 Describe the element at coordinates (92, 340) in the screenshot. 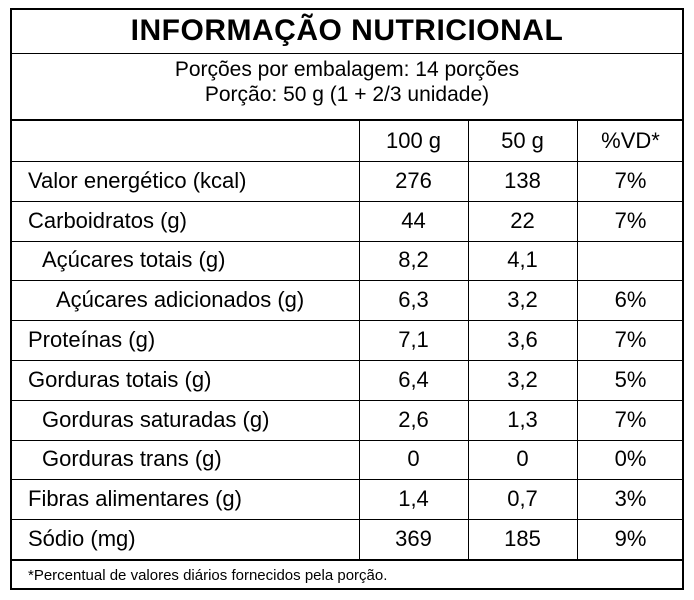

I see `nutrient-name: Proteínas (g)` at that location.